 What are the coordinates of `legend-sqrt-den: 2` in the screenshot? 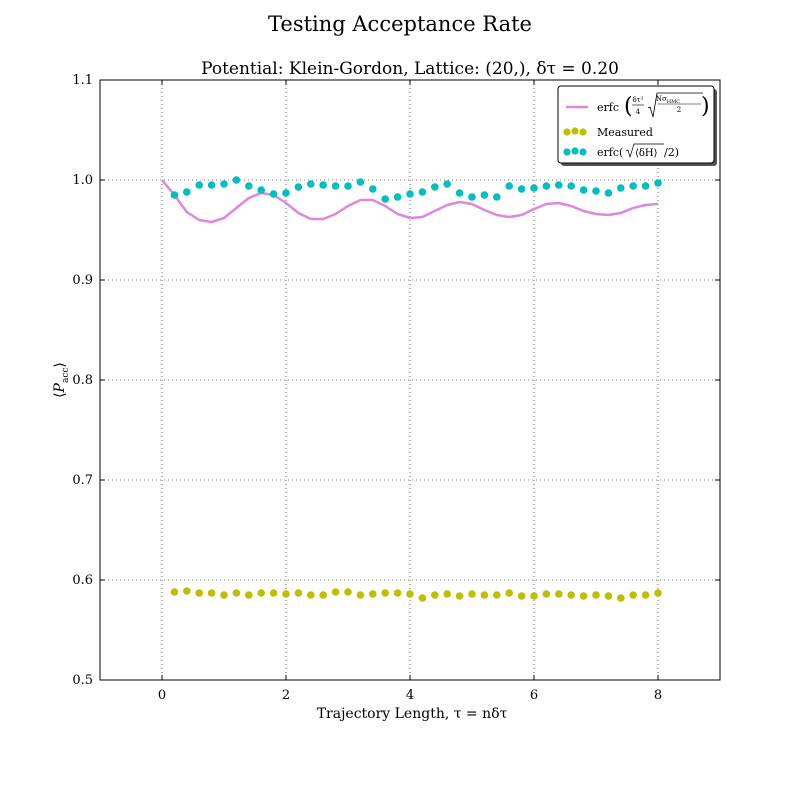 It's located at (679, 110).